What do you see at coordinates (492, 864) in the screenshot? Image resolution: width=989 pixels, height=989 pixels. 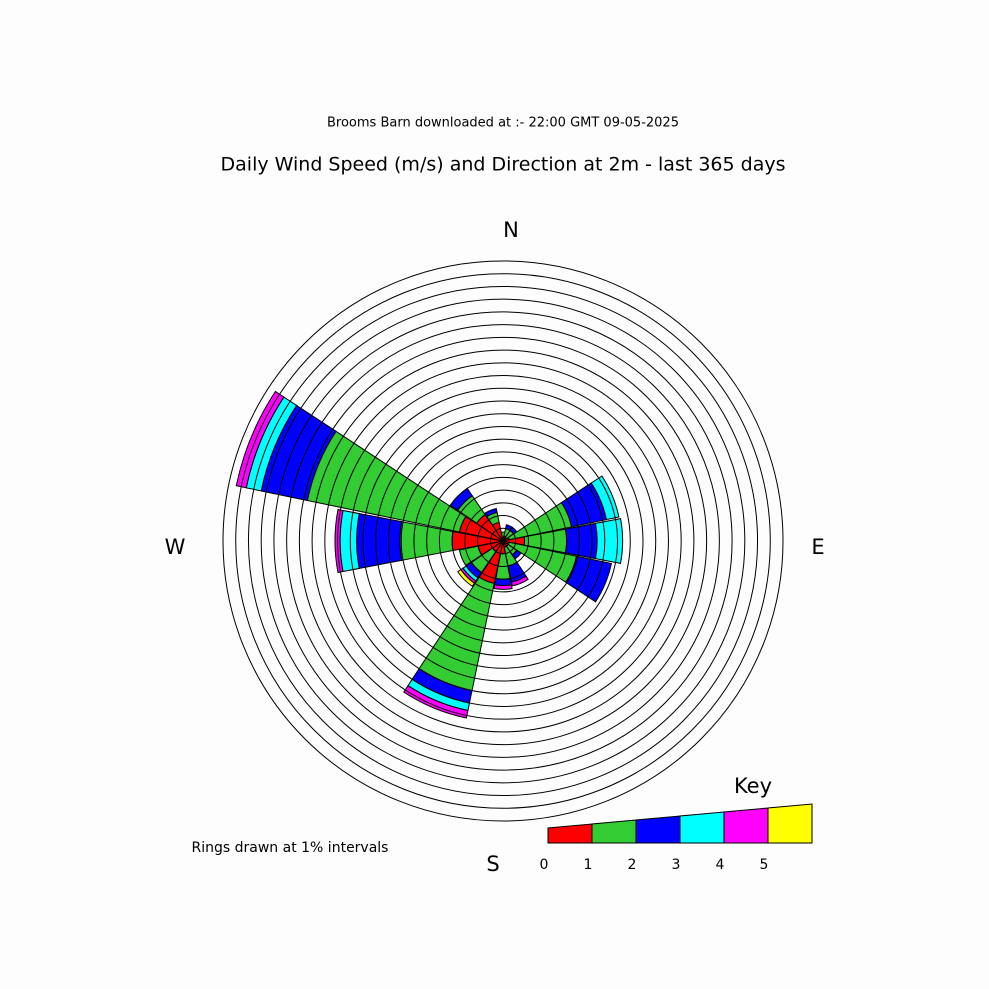 I see `compass-label: S` at bounding box center [492, 864].